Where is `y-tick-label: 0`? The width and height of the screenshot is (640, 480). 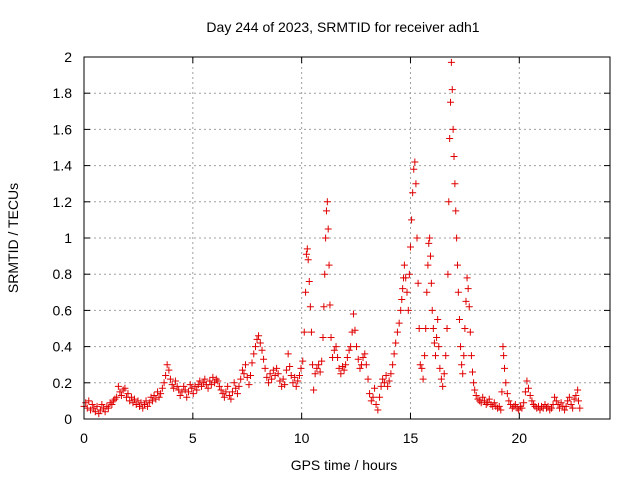 y-tick-label: 0 is located at coordinates (68, 419).